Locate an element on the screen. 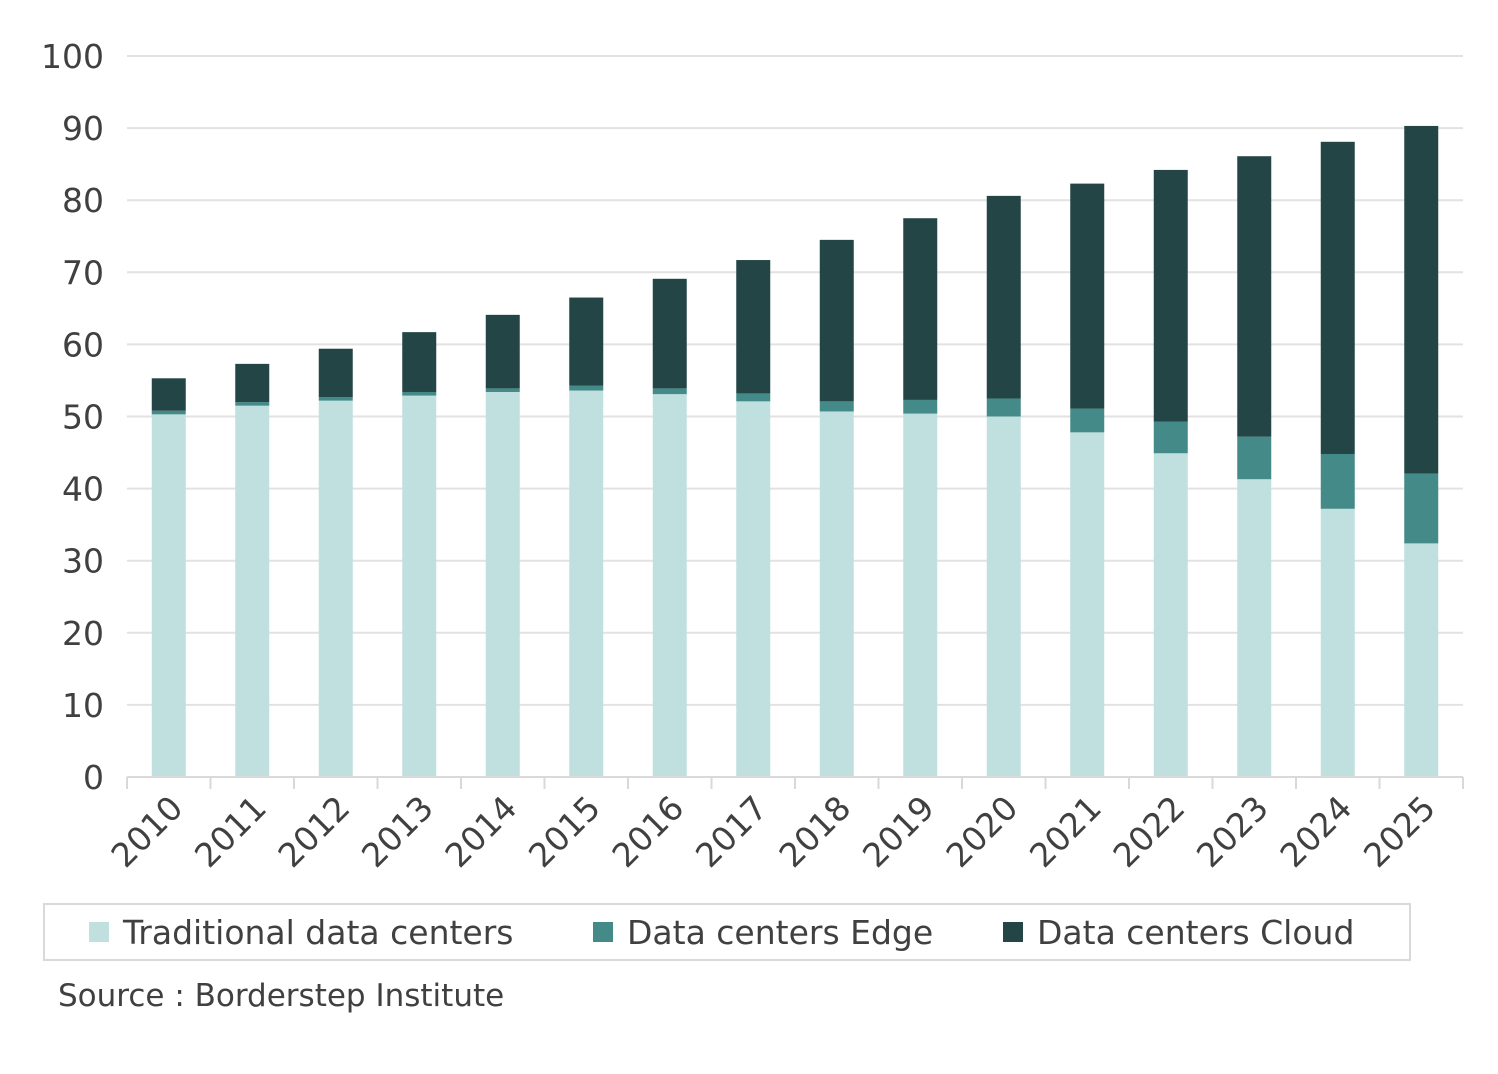 Image resolution: width=1498 pixels, height=1074 pixels. x-tick-label-2010: 2010 is located at coordinates (146, 831).